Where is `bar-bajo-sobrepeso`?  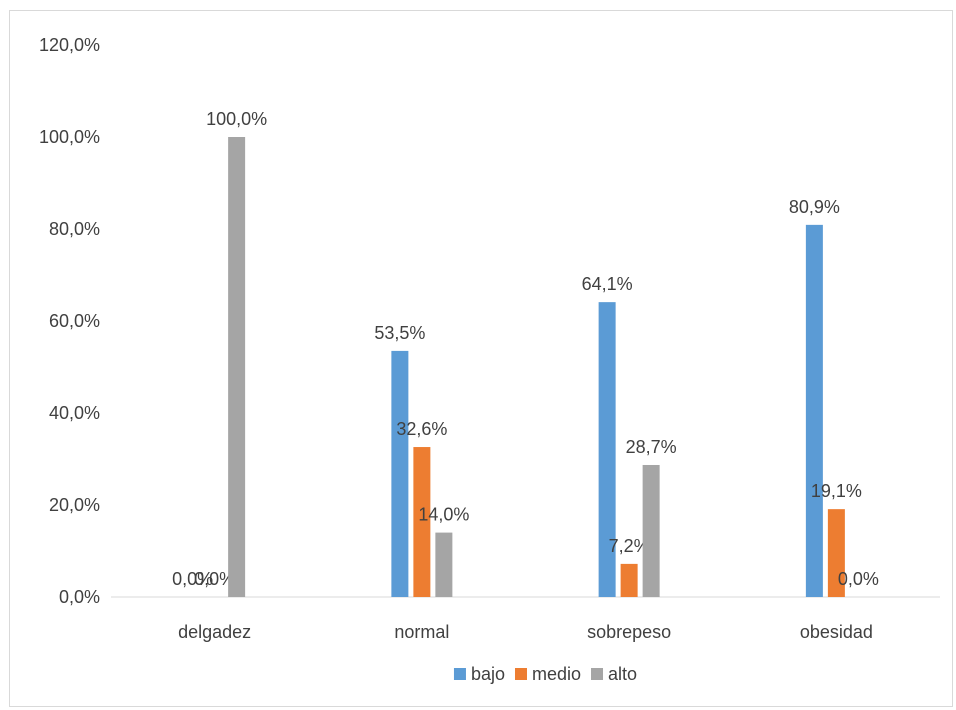
bar-bajo-sobrepeso is located at coordinates (607, 449).